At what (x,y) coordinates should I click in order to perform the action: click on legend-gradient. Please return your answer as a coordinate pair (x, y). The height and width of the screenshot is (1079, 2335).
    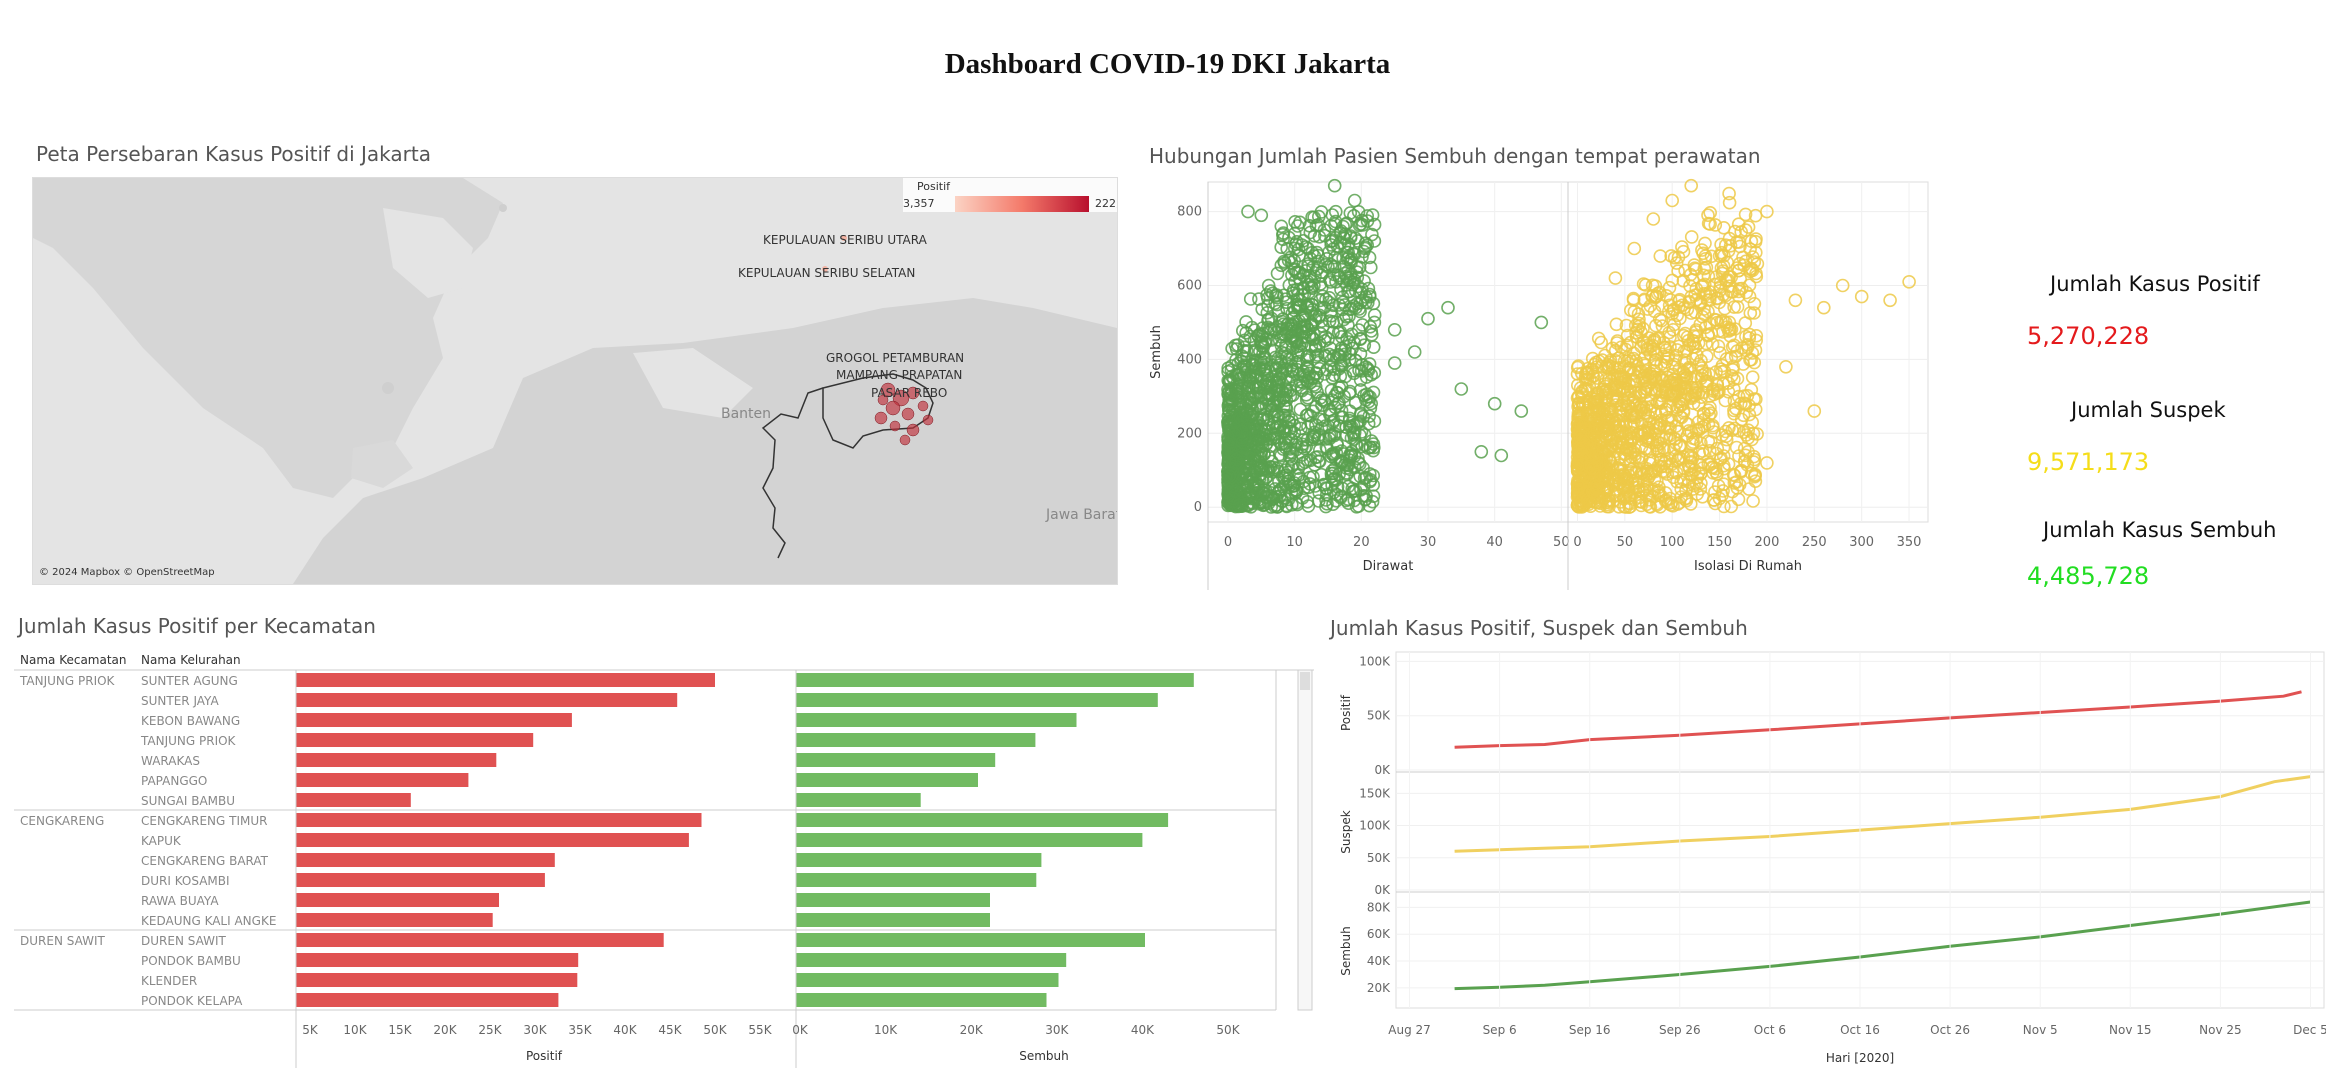
    Looking at the image, I should click on (1022, 204).